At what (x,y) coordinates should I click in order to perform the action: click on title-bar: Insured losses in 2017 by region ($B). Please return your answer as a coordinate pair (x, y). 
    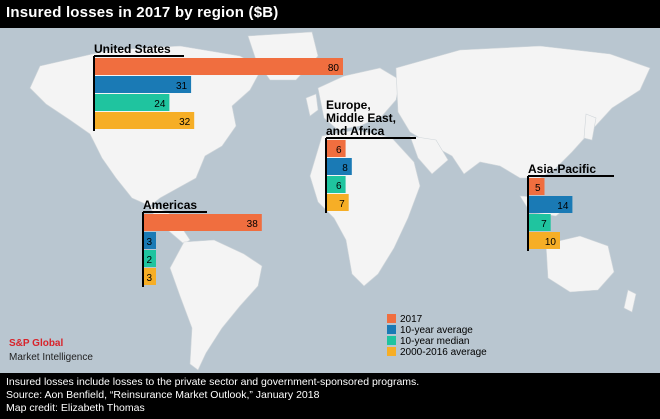
    Looking at the image, I should click on (330, 14).